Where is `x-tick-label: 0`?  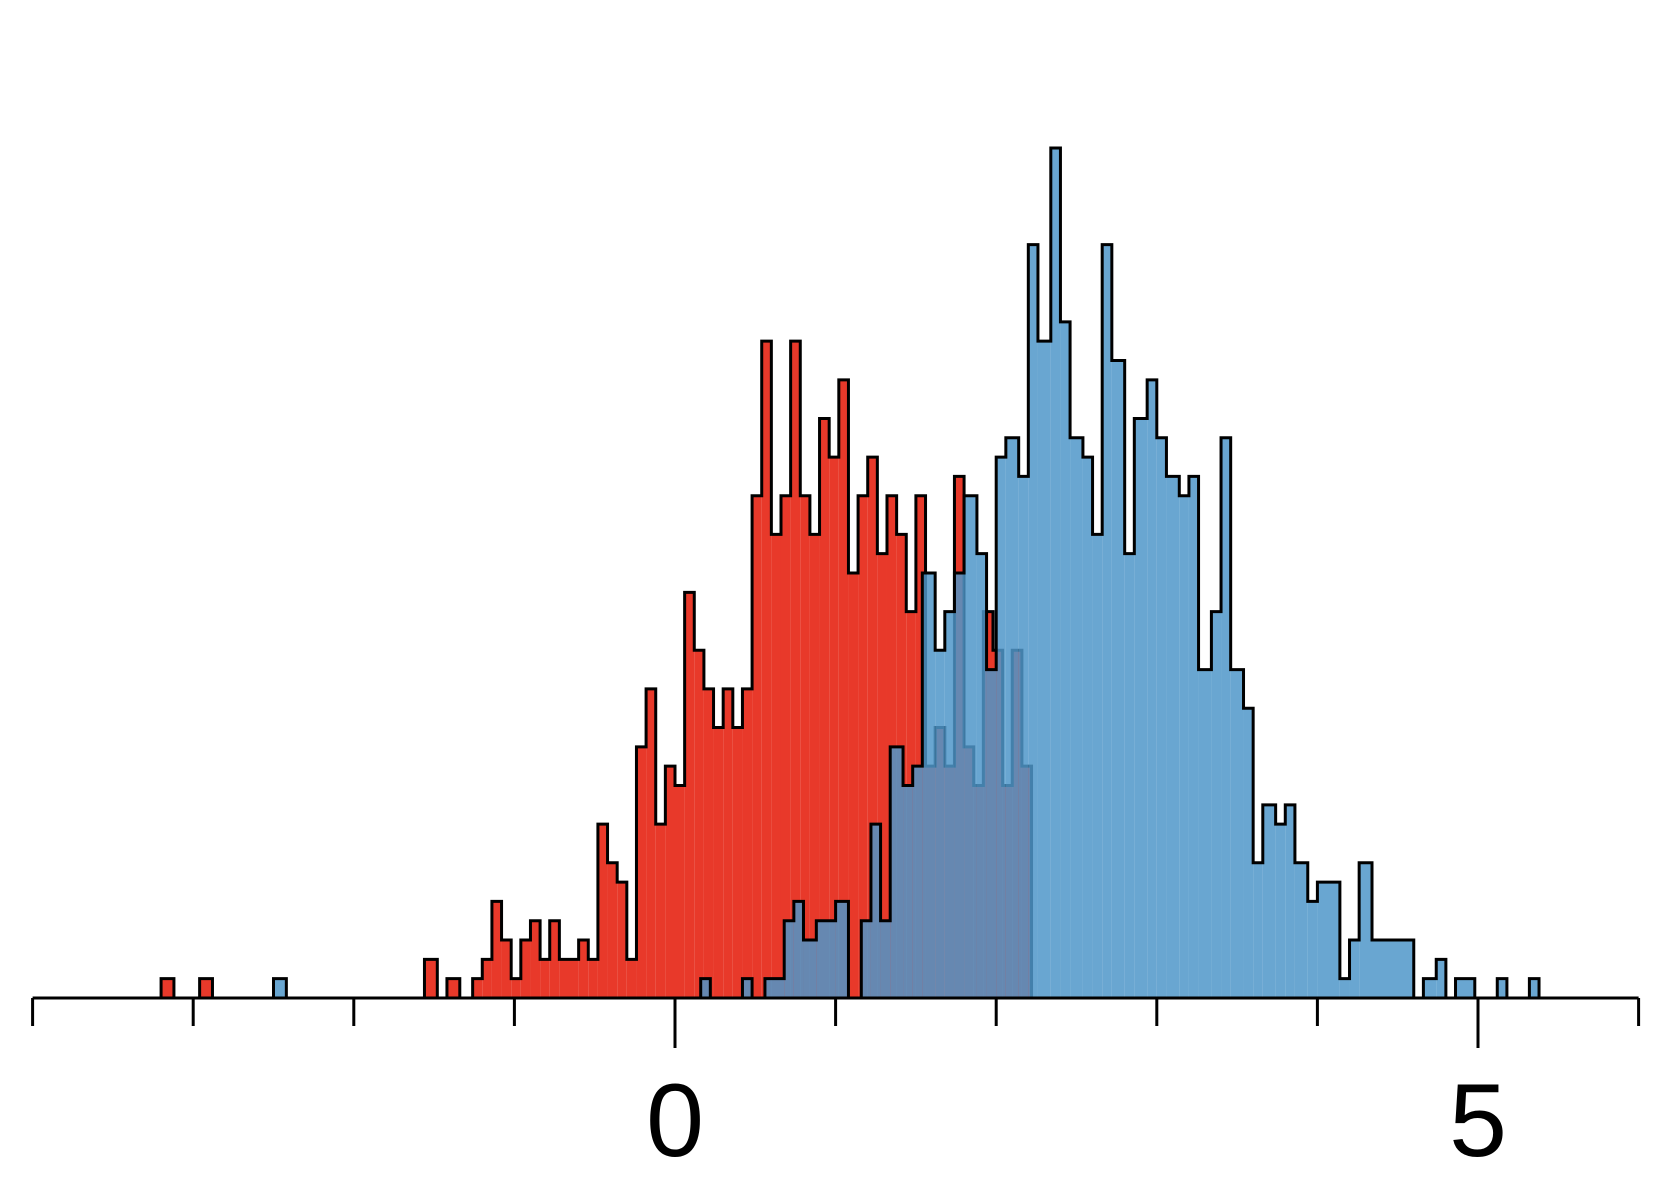
x-tick-label: 0 is located at coordinates (675, 1121).